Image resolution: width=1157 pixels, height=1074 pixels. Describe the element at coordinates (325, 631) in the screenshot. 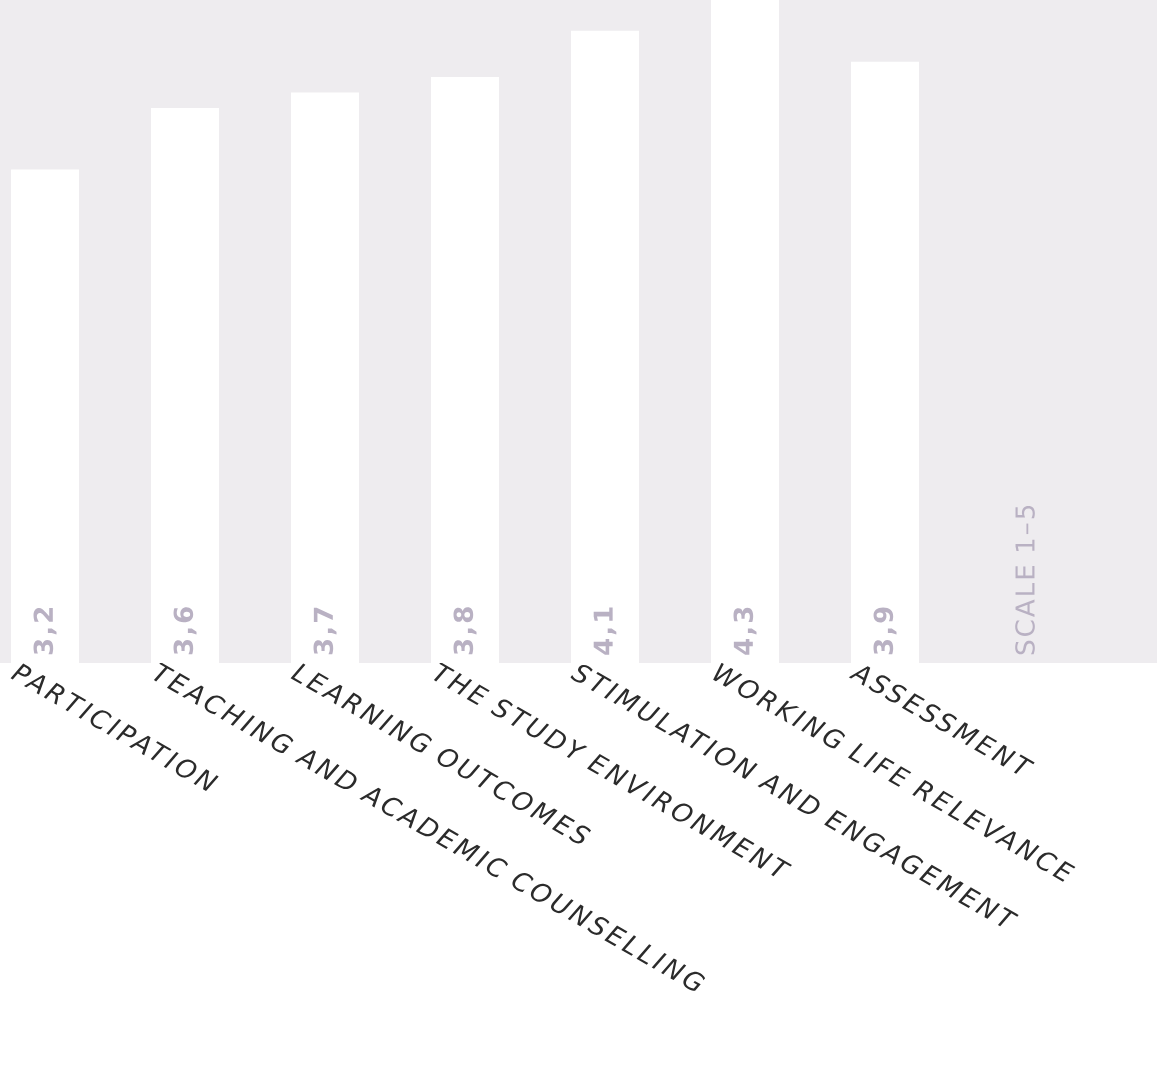

I see `data-label: 3,7` at that location.